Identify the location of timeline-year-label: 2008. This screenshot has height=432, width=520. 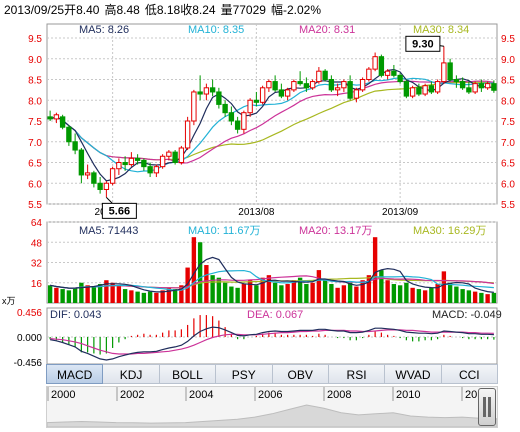
(339, 395).